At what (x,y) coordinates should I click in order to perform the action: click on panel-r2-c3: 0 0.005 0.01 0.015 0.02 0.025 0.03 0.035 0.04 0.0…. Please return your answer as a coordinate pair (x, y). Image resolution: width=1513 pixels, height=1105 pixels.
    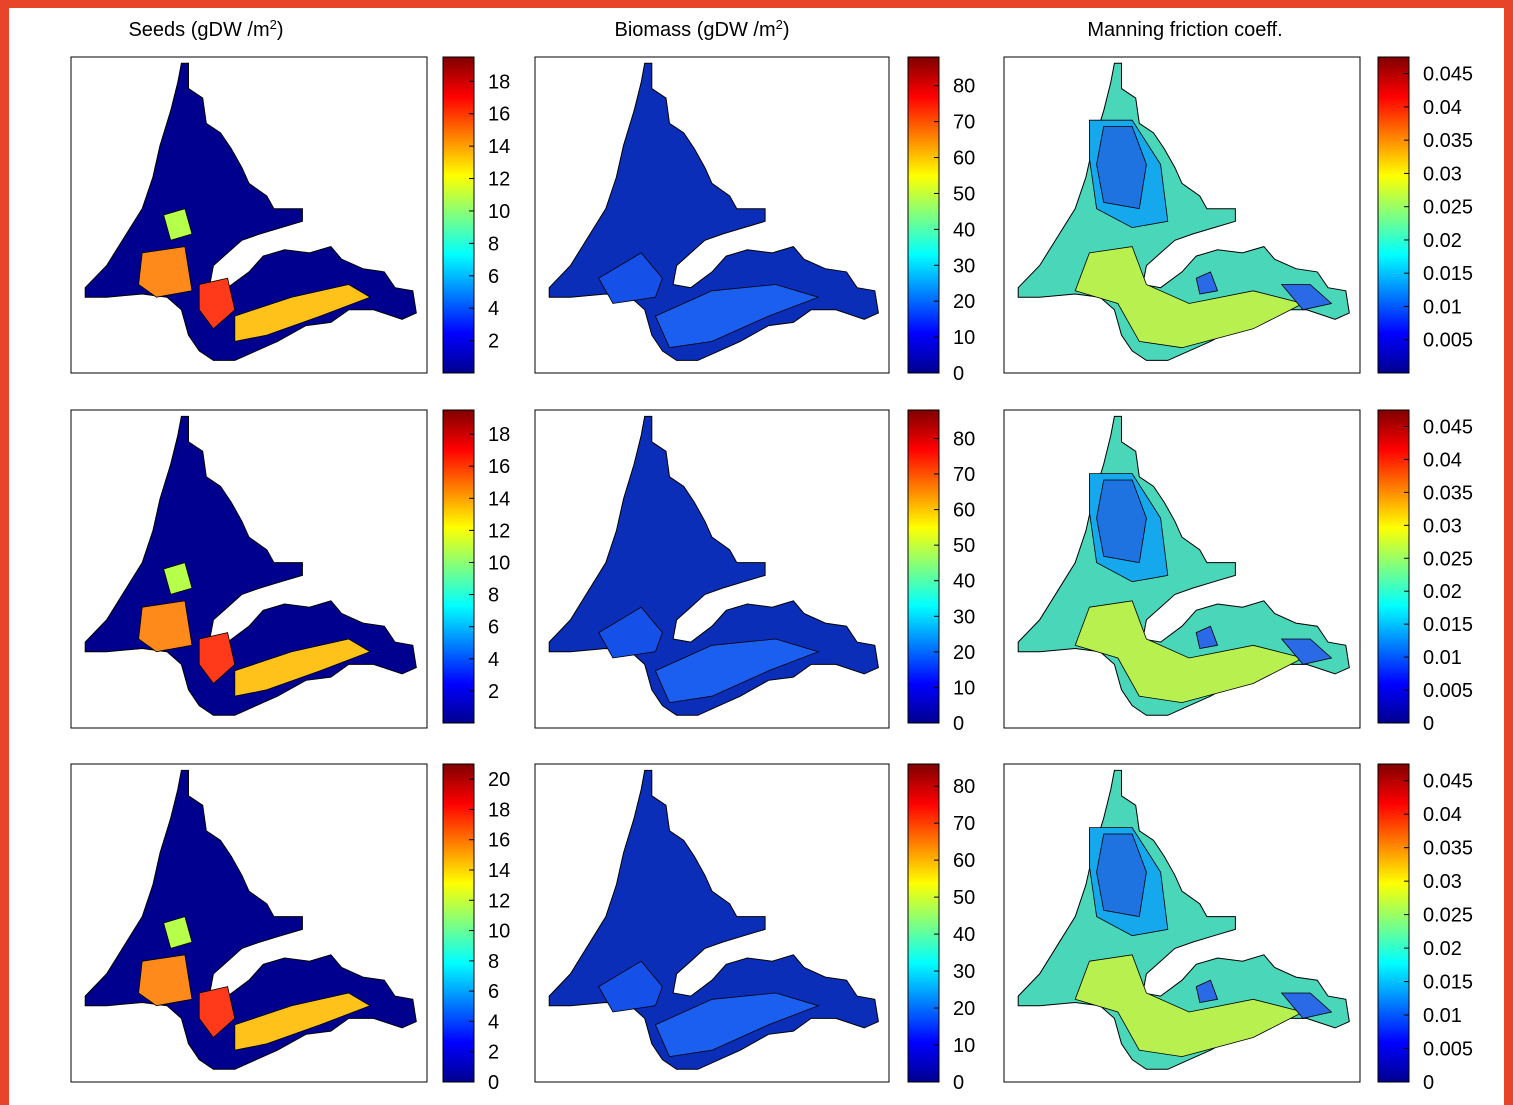
    Looking at the image, I should click on (1238, 572).